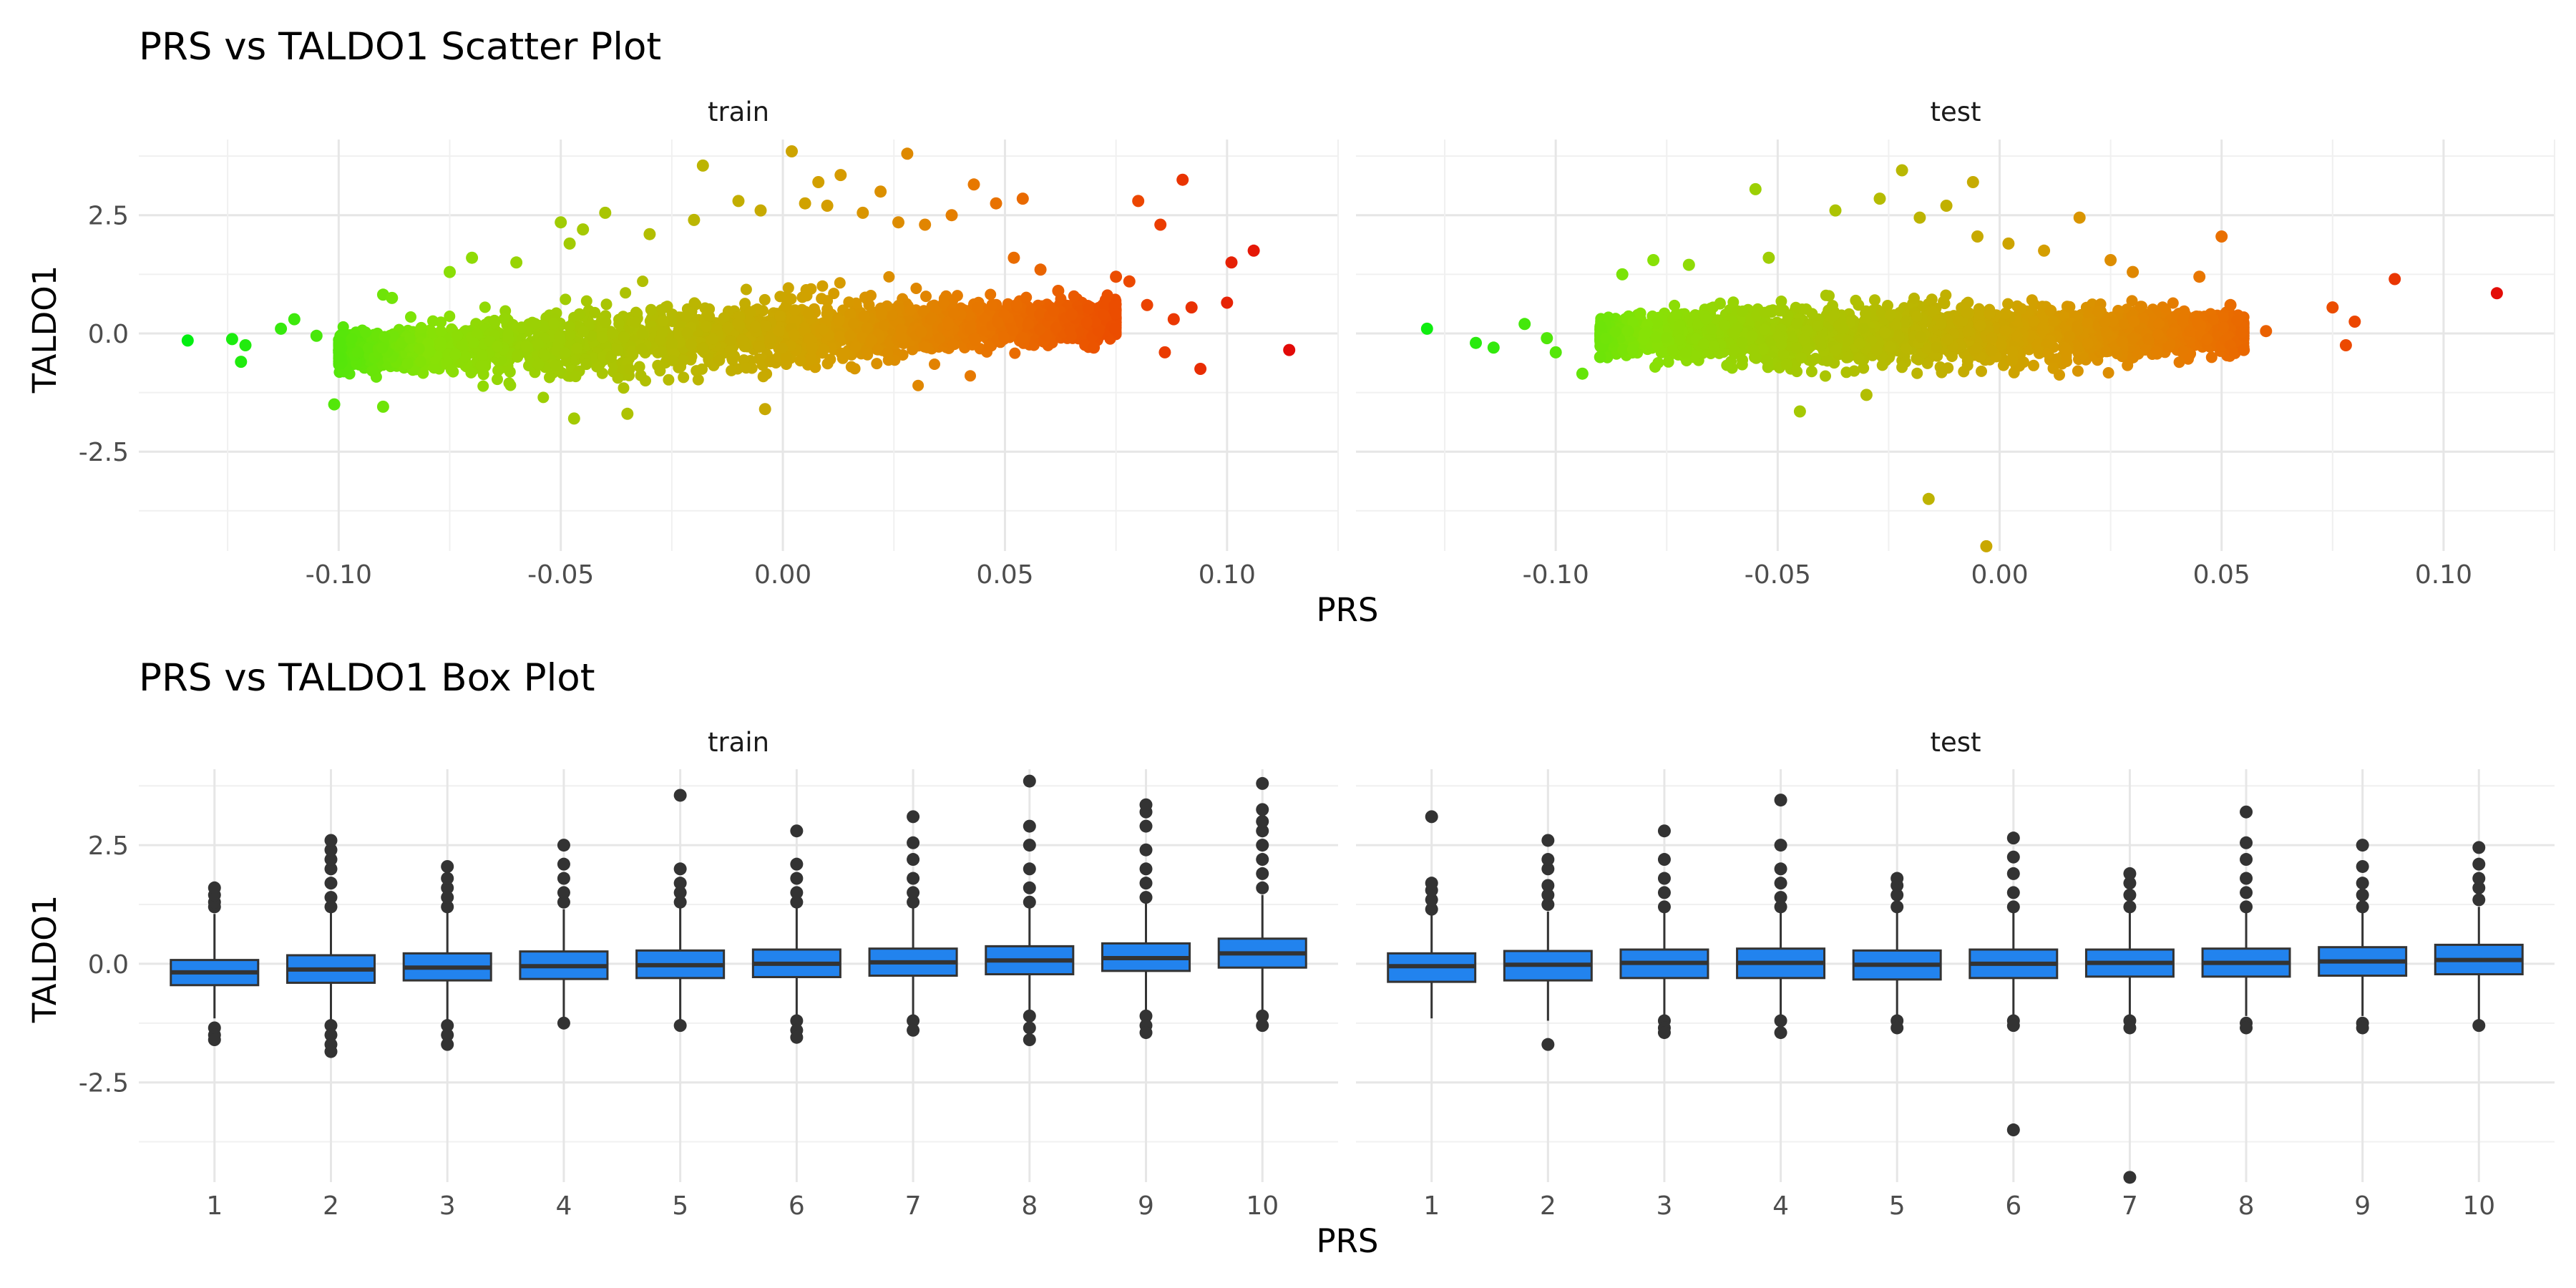 This screenshot has height=1288, width=2576. Describe the element at coordinates (2443, 575) in the screenshot. I see `scatter-test-x-tick-label: 0.10` at that location.